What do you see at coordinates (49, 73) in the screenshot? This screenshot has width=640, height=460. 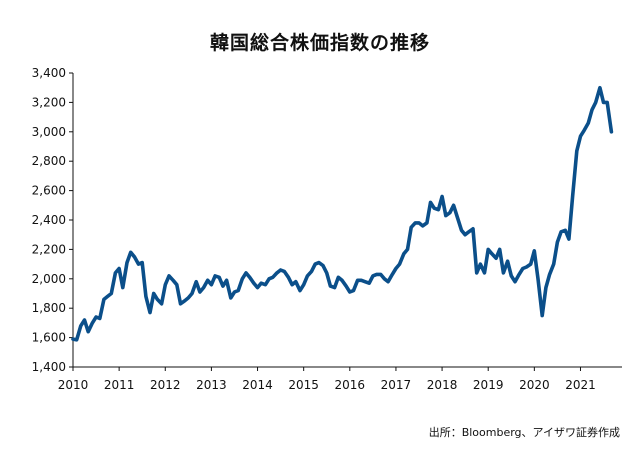 I see `y-tick-label: 3,400` at bounding box center [49, 73].